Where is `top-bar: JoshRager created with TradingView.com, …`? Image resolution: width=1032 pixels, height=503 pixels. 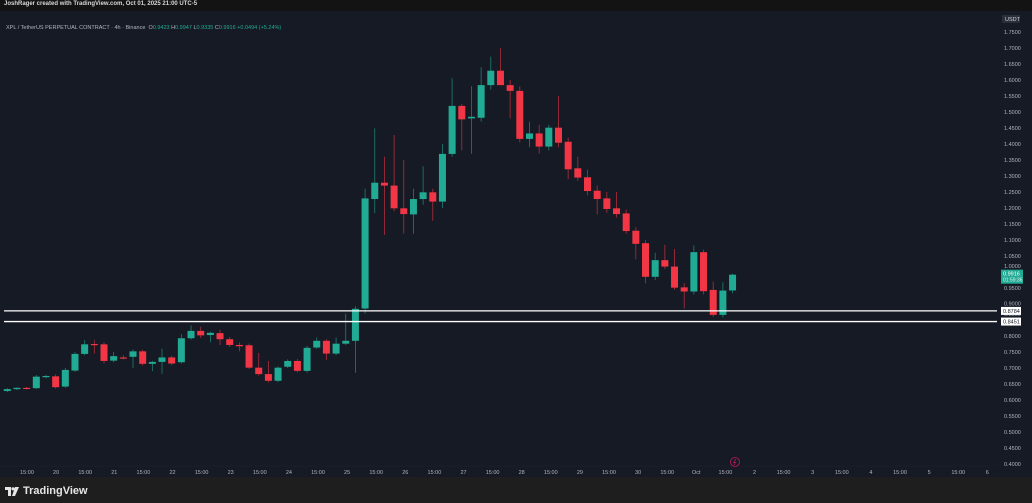
top-bar: JoshRager created with TradingView.com, … is located at coordinates (516, 5).